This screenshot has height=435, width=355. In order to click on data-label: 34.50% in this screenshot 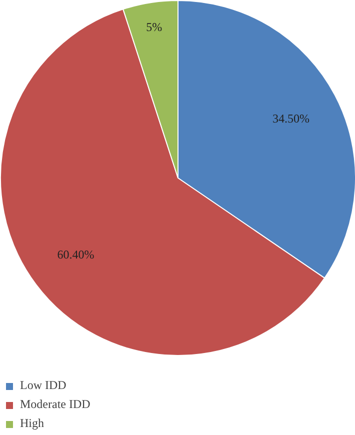, I will do `click(291, 118)`.